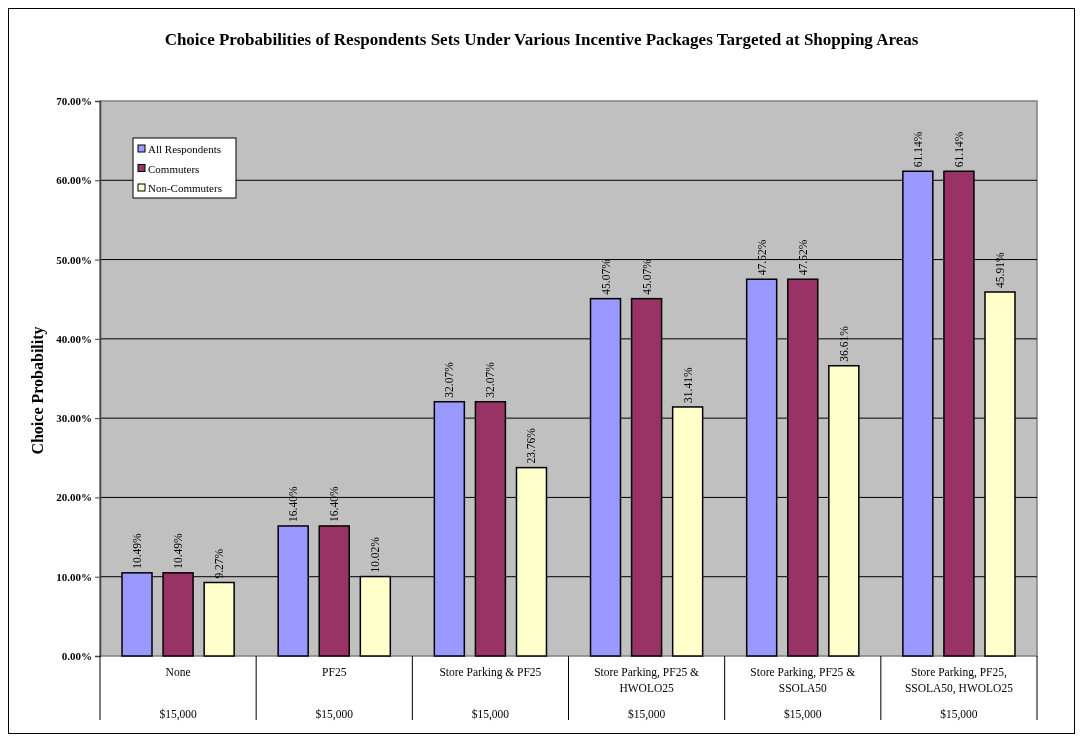 The width and height of the screenshot is (1083, 746). What do you see at coordinates (803, 693) in the screenshot?
I see `category-label: Store Parking, PF25 & SSOLA50 $15,000` at bounding box center [803, 693].